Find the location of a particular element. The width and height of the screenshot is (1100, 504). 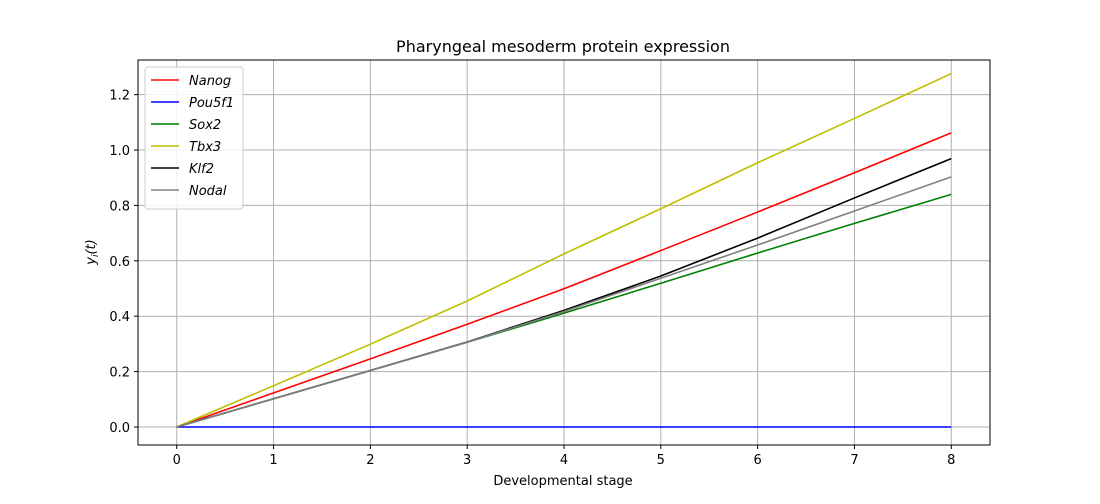

y-tick-label: 1.0 is located at coordinates (119, 151).